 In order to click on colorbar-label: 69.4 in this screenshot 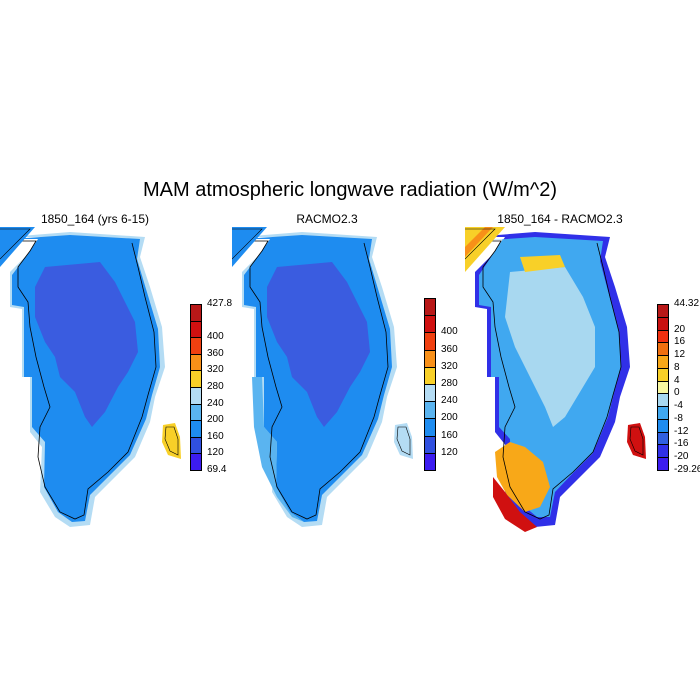, I will do `click(217, 469)`.